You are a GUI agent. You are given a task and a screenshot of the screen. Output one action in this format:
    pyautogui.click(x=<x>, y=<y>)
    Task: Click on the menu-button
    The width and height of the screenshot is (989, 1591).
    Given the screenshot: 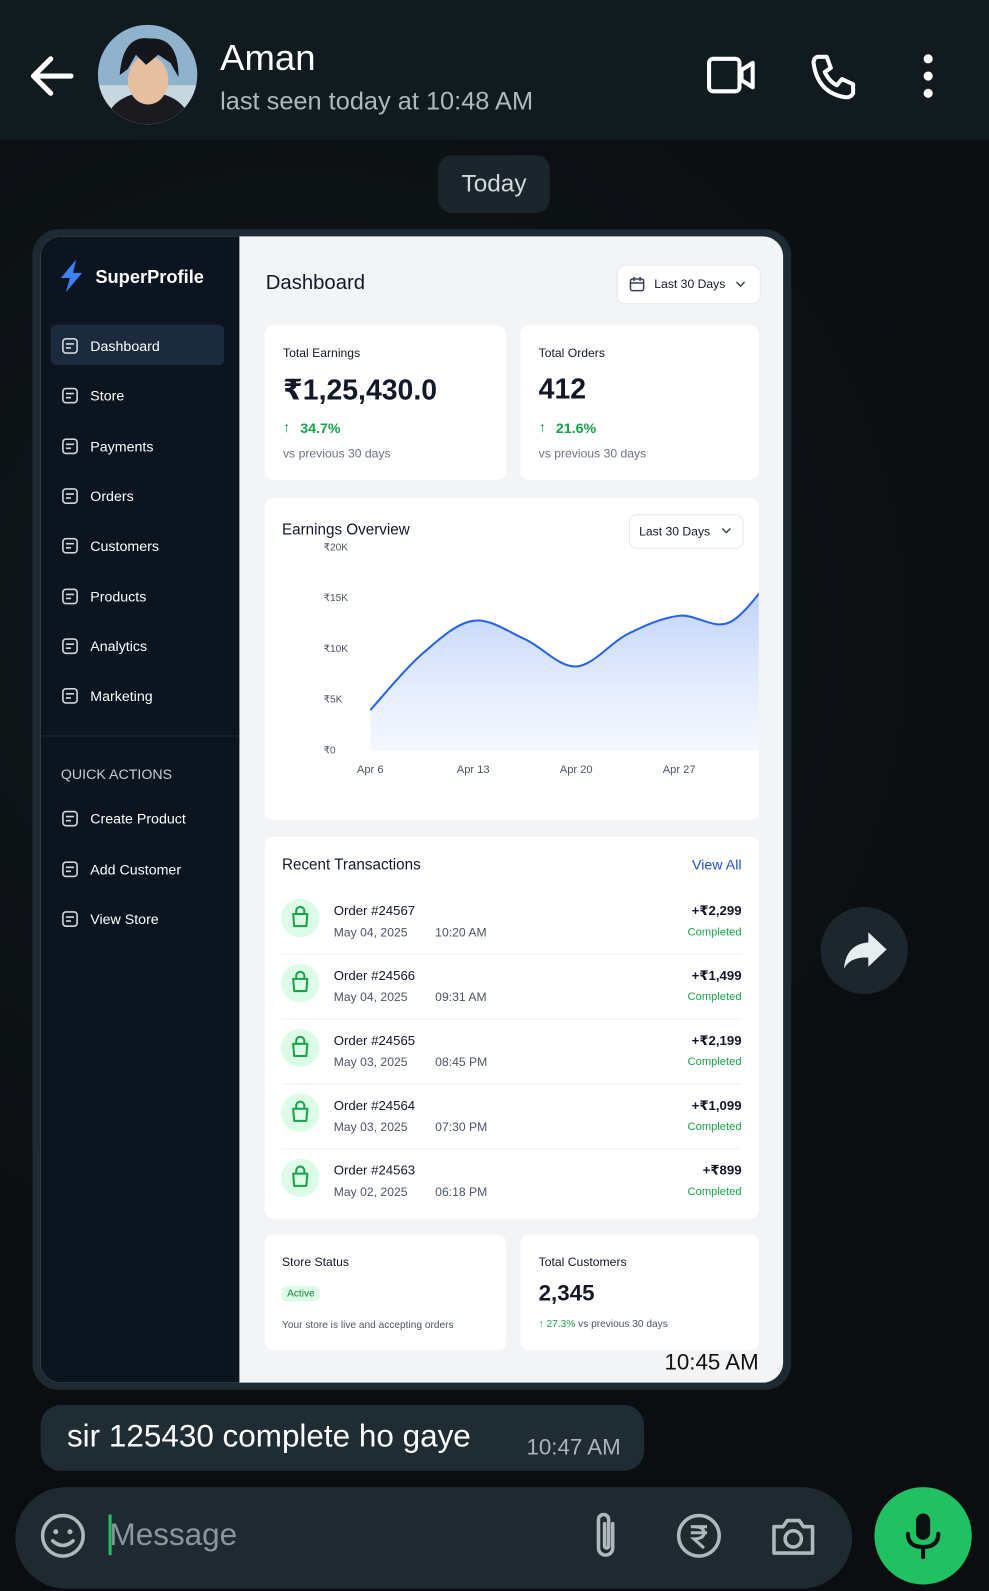 What is the action you would take?
    pyautogui.click(x=928, y=76)
    